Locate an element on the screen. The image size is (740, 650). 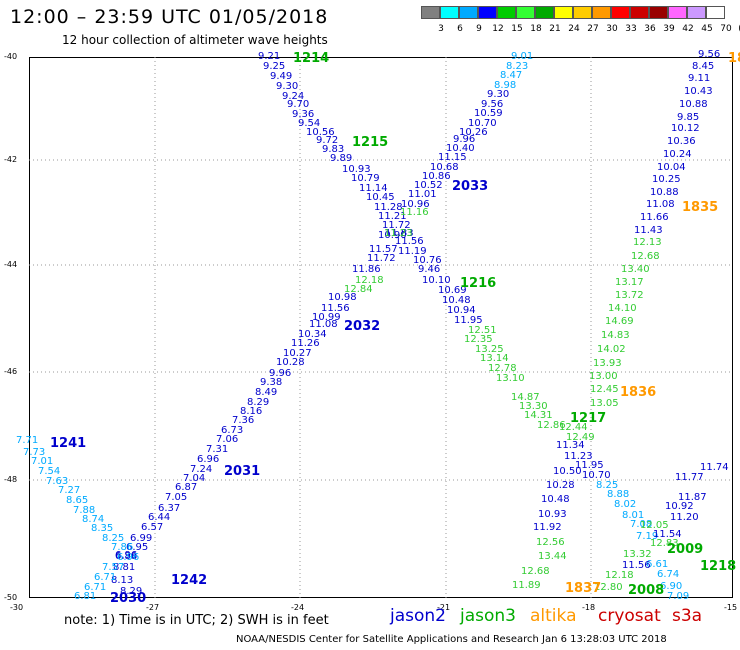
colorbar-label: 27 is located at coordinates (593, 29).